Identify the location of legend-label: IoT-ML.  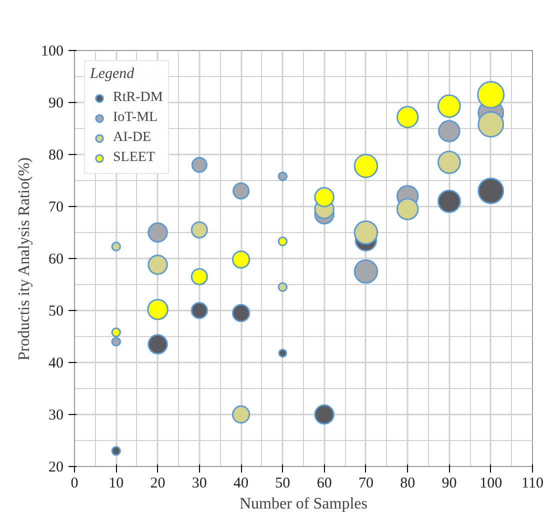
(135, 118).